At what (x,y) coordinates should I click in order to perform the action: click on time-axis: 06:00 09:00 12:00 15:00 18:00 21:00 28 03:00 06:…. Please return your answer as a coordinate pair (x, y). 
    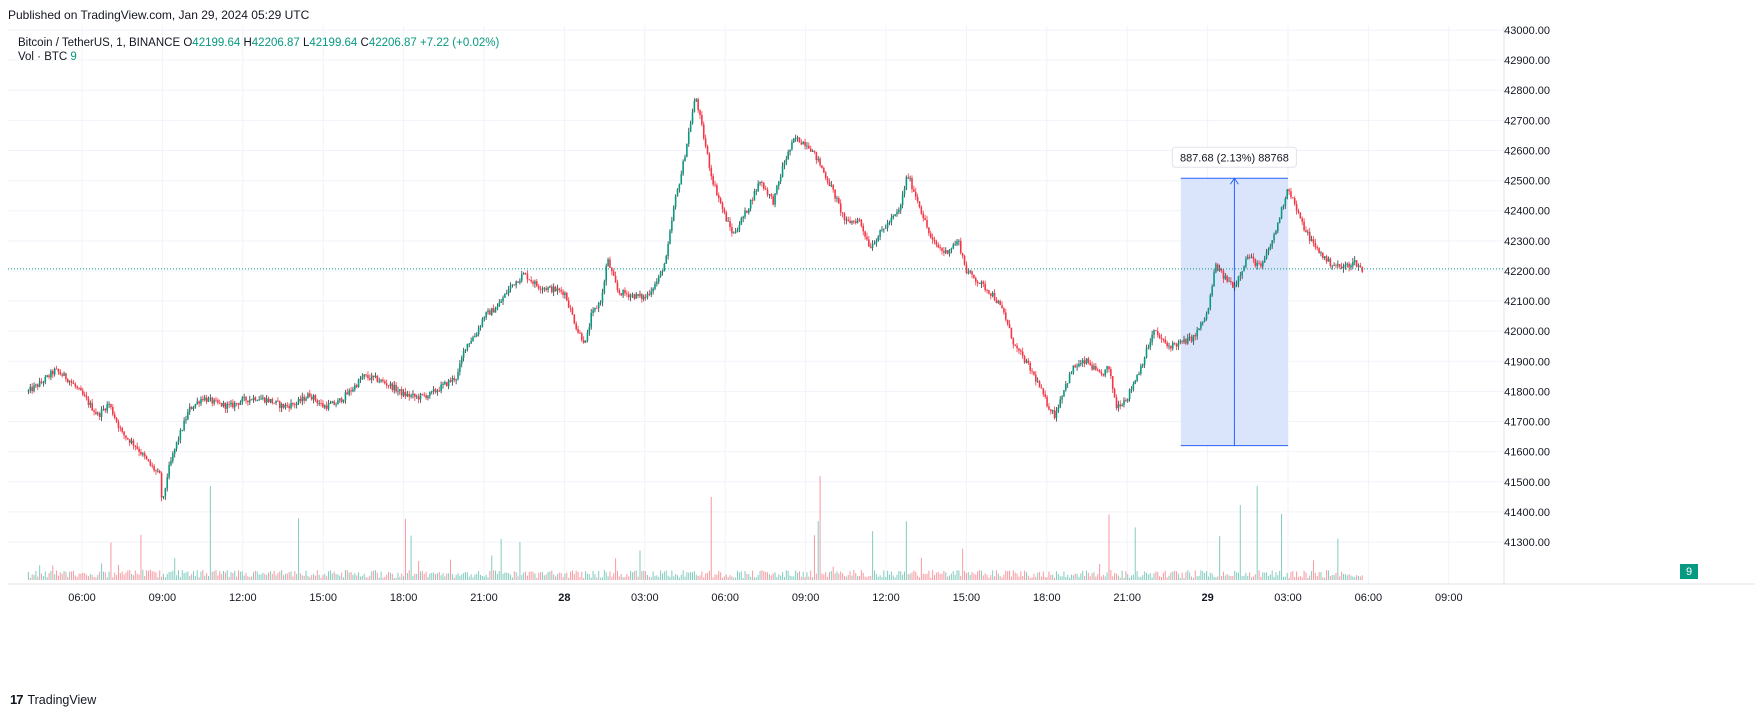
    Looking at the image, I should click on (881, 593).